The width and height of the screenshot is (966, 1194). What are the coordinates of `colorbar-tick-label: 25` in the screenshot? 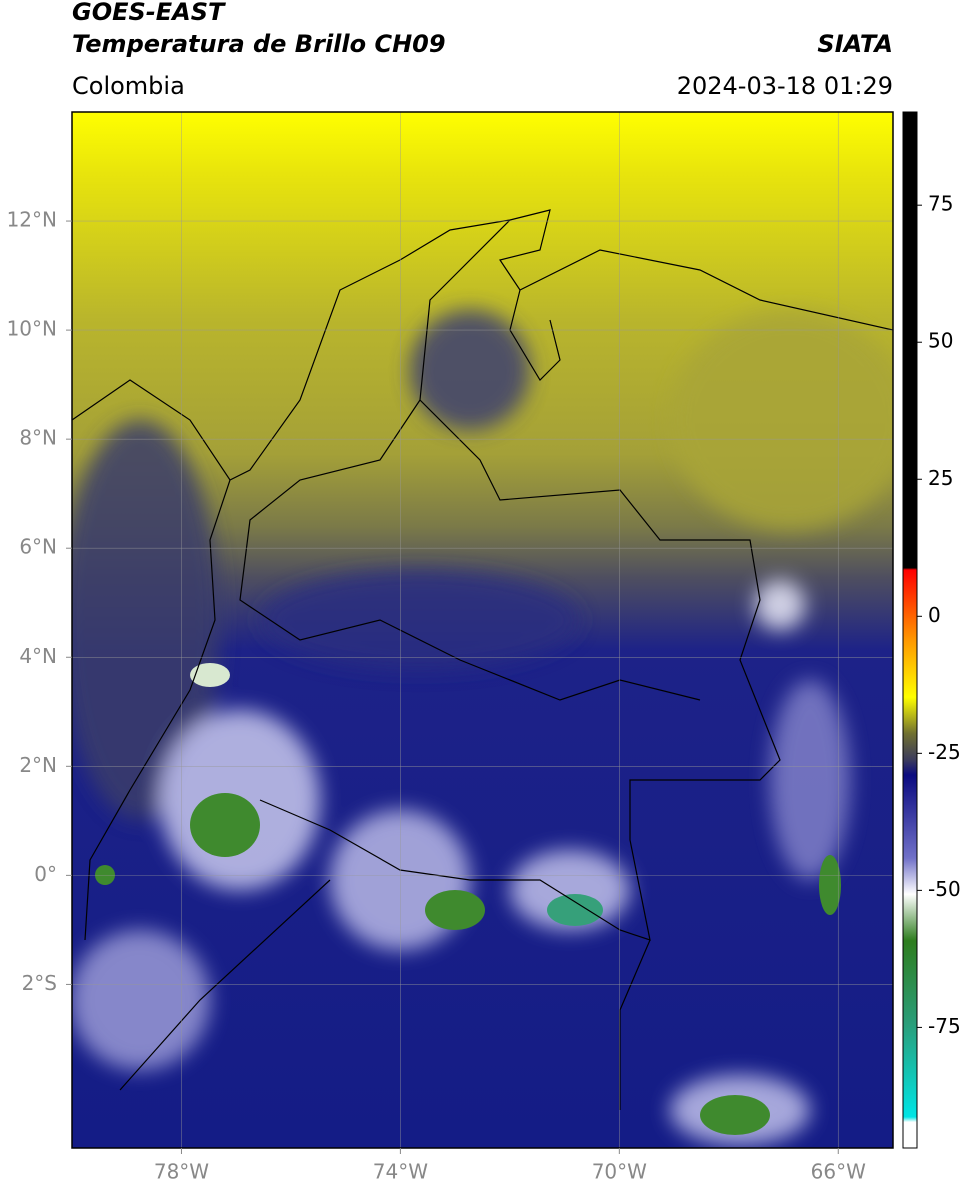 It's located at (940, 478).